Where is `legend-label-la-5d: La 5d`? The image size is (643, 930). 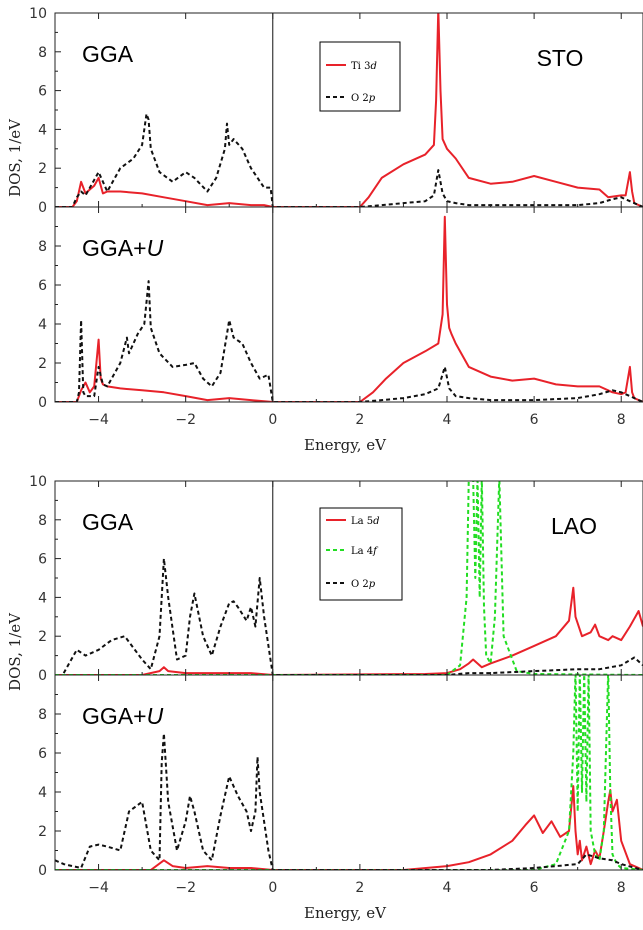 legend-label-la-5d: La 5d is located at coordinates (365, 521).